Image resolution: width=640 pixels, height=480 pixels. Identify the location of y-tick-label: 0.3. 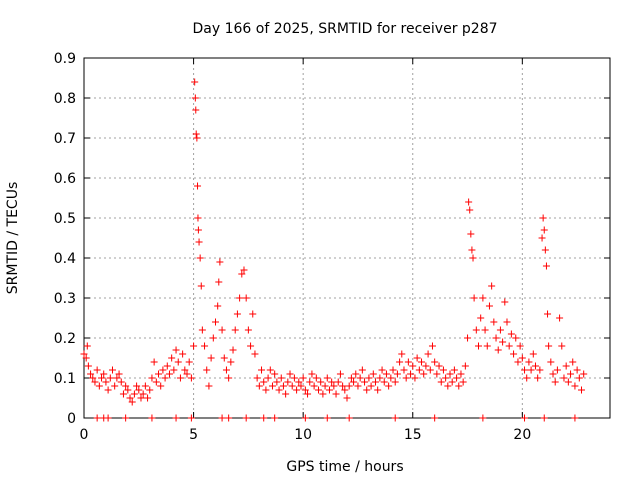
(65, 299).